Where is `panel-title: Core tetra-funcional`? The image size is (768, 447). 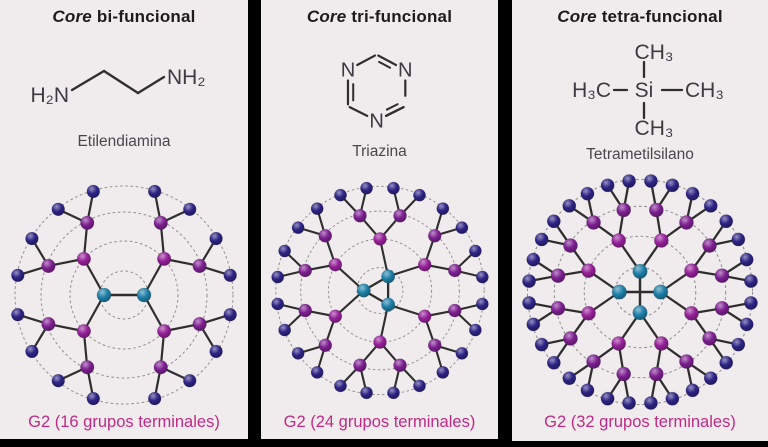
panel-title: Core tetra-funcional is located at coordinates (640, 17).